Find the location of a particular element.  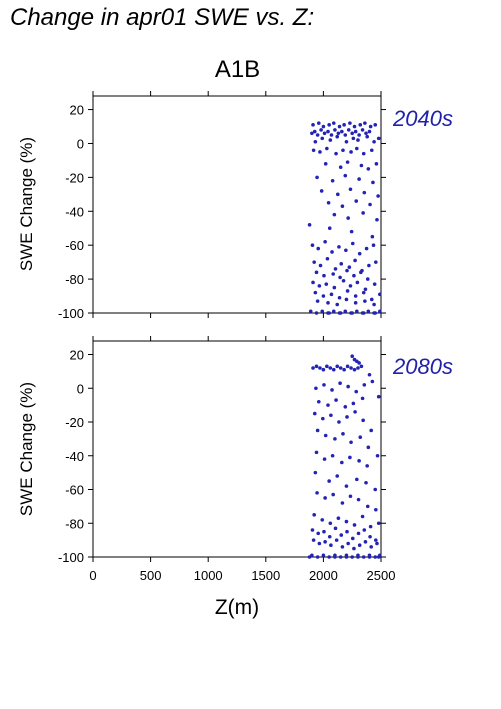

panel-label-2040s: 2040s is located at coordinates (423, 118).